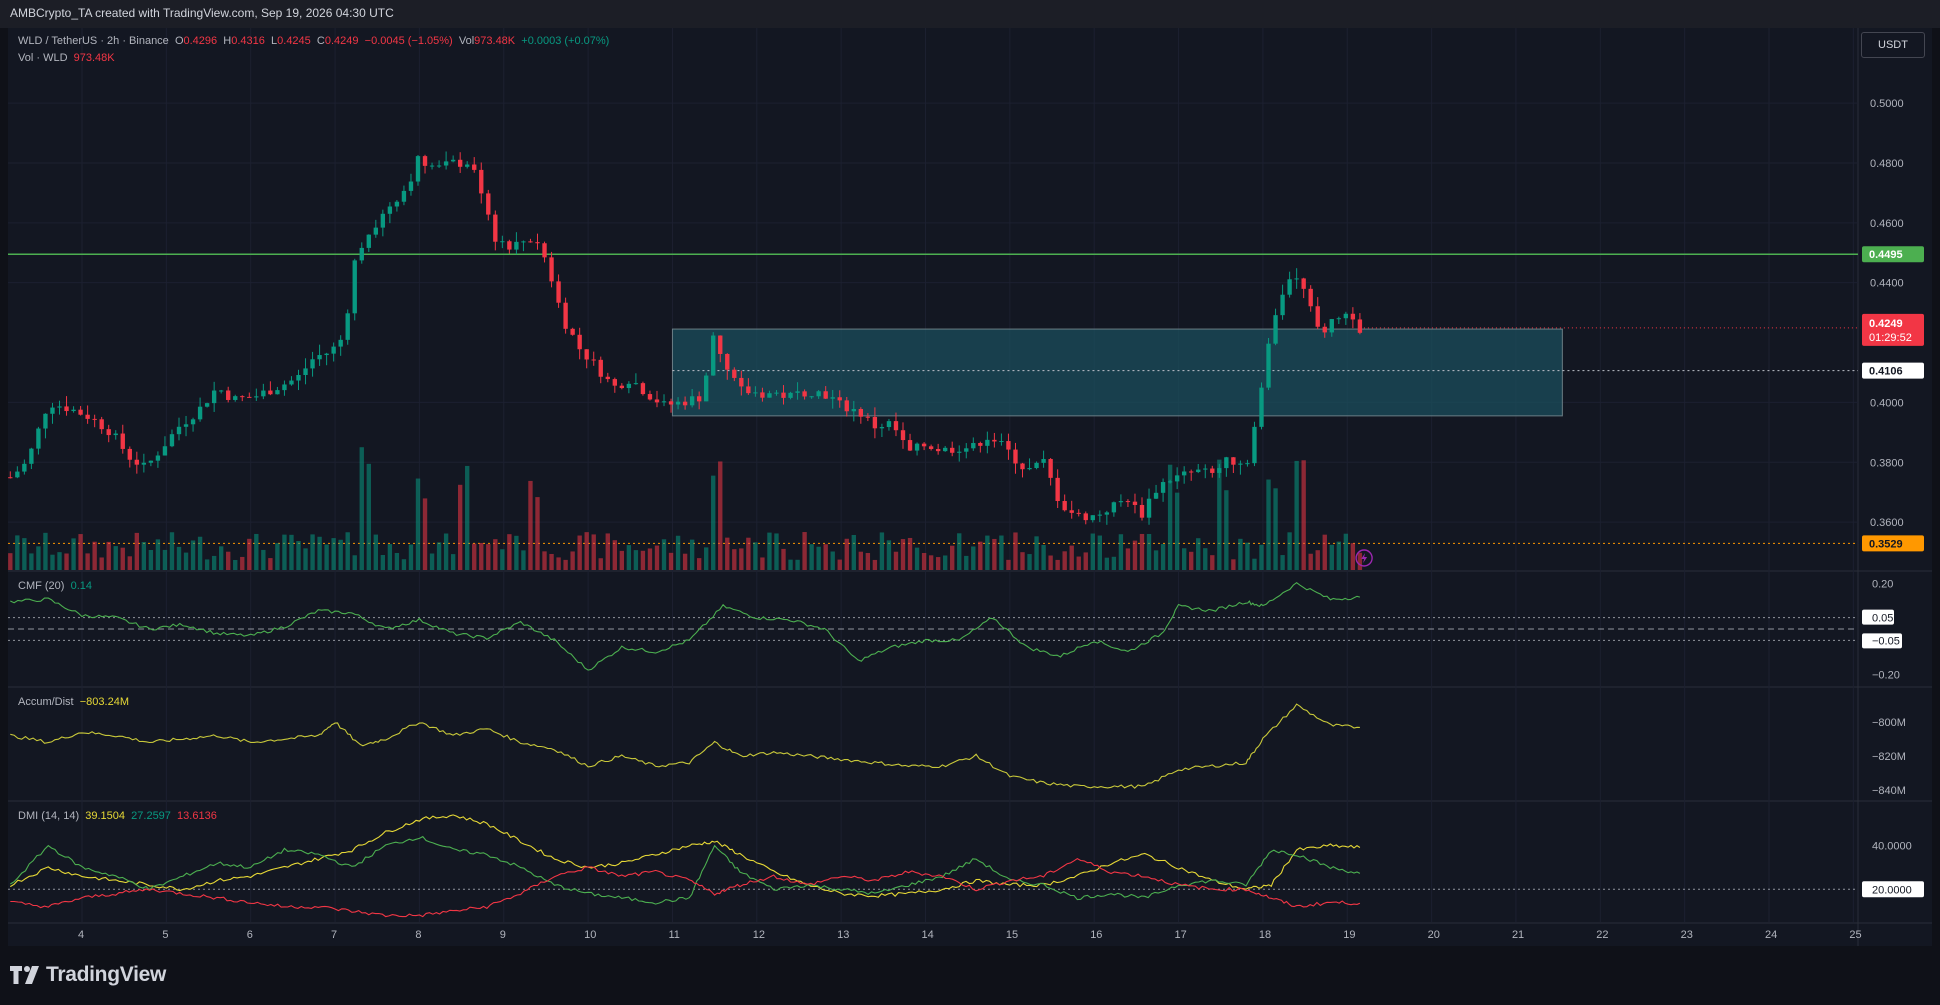 The width and height of the screenshot is (1940, 1005). I want to click on accum-dist-tick-label: −820M, so click(1889, 757).